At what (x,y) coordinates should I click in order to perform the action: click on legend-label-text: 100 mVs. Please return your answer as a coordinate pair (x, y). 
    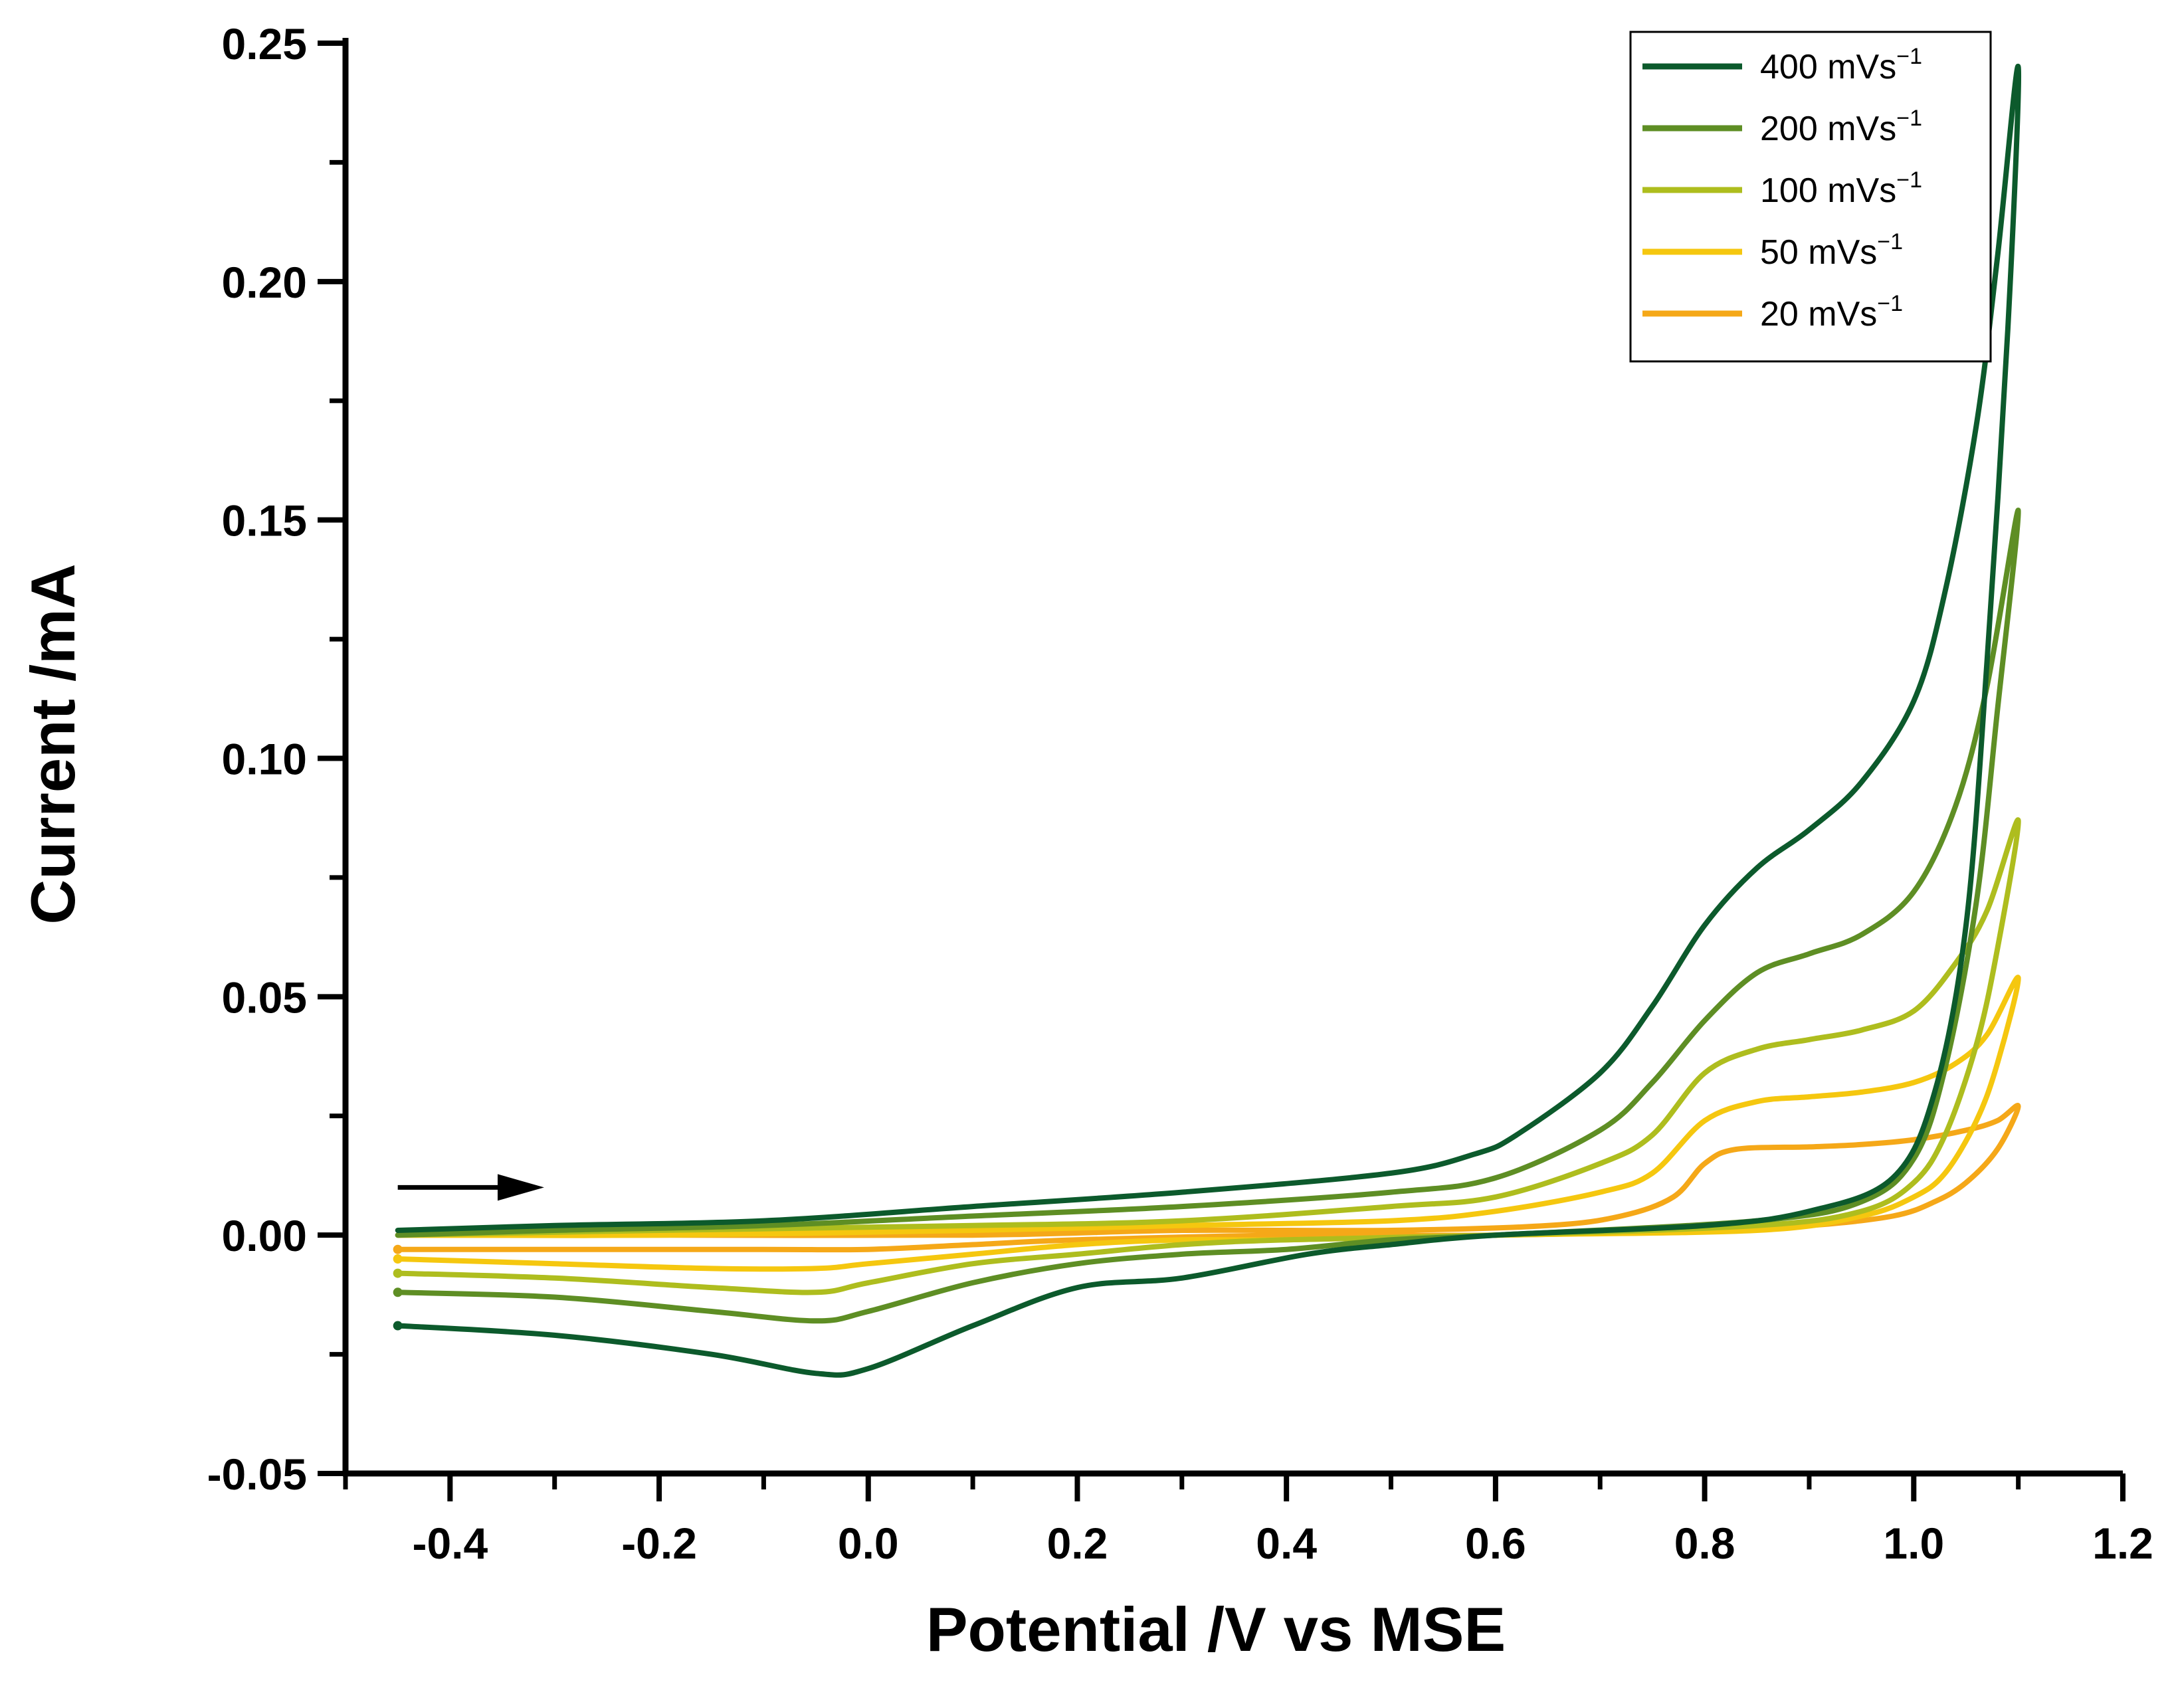
    Looking at the image, I should click on (1828, 190).